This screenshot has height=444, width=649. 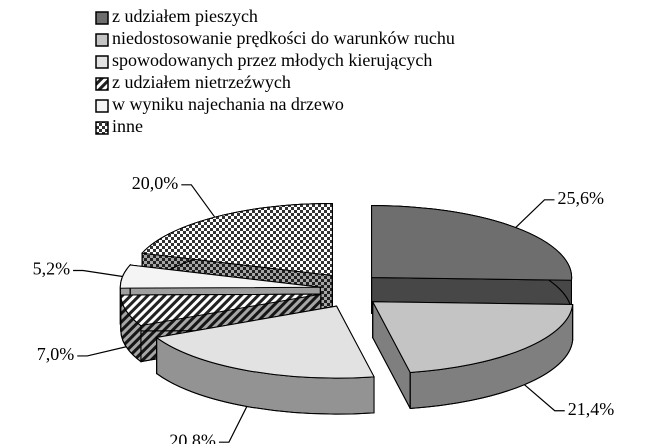 I want to click on data-label: 7,0%, so click(x=56, y=354).